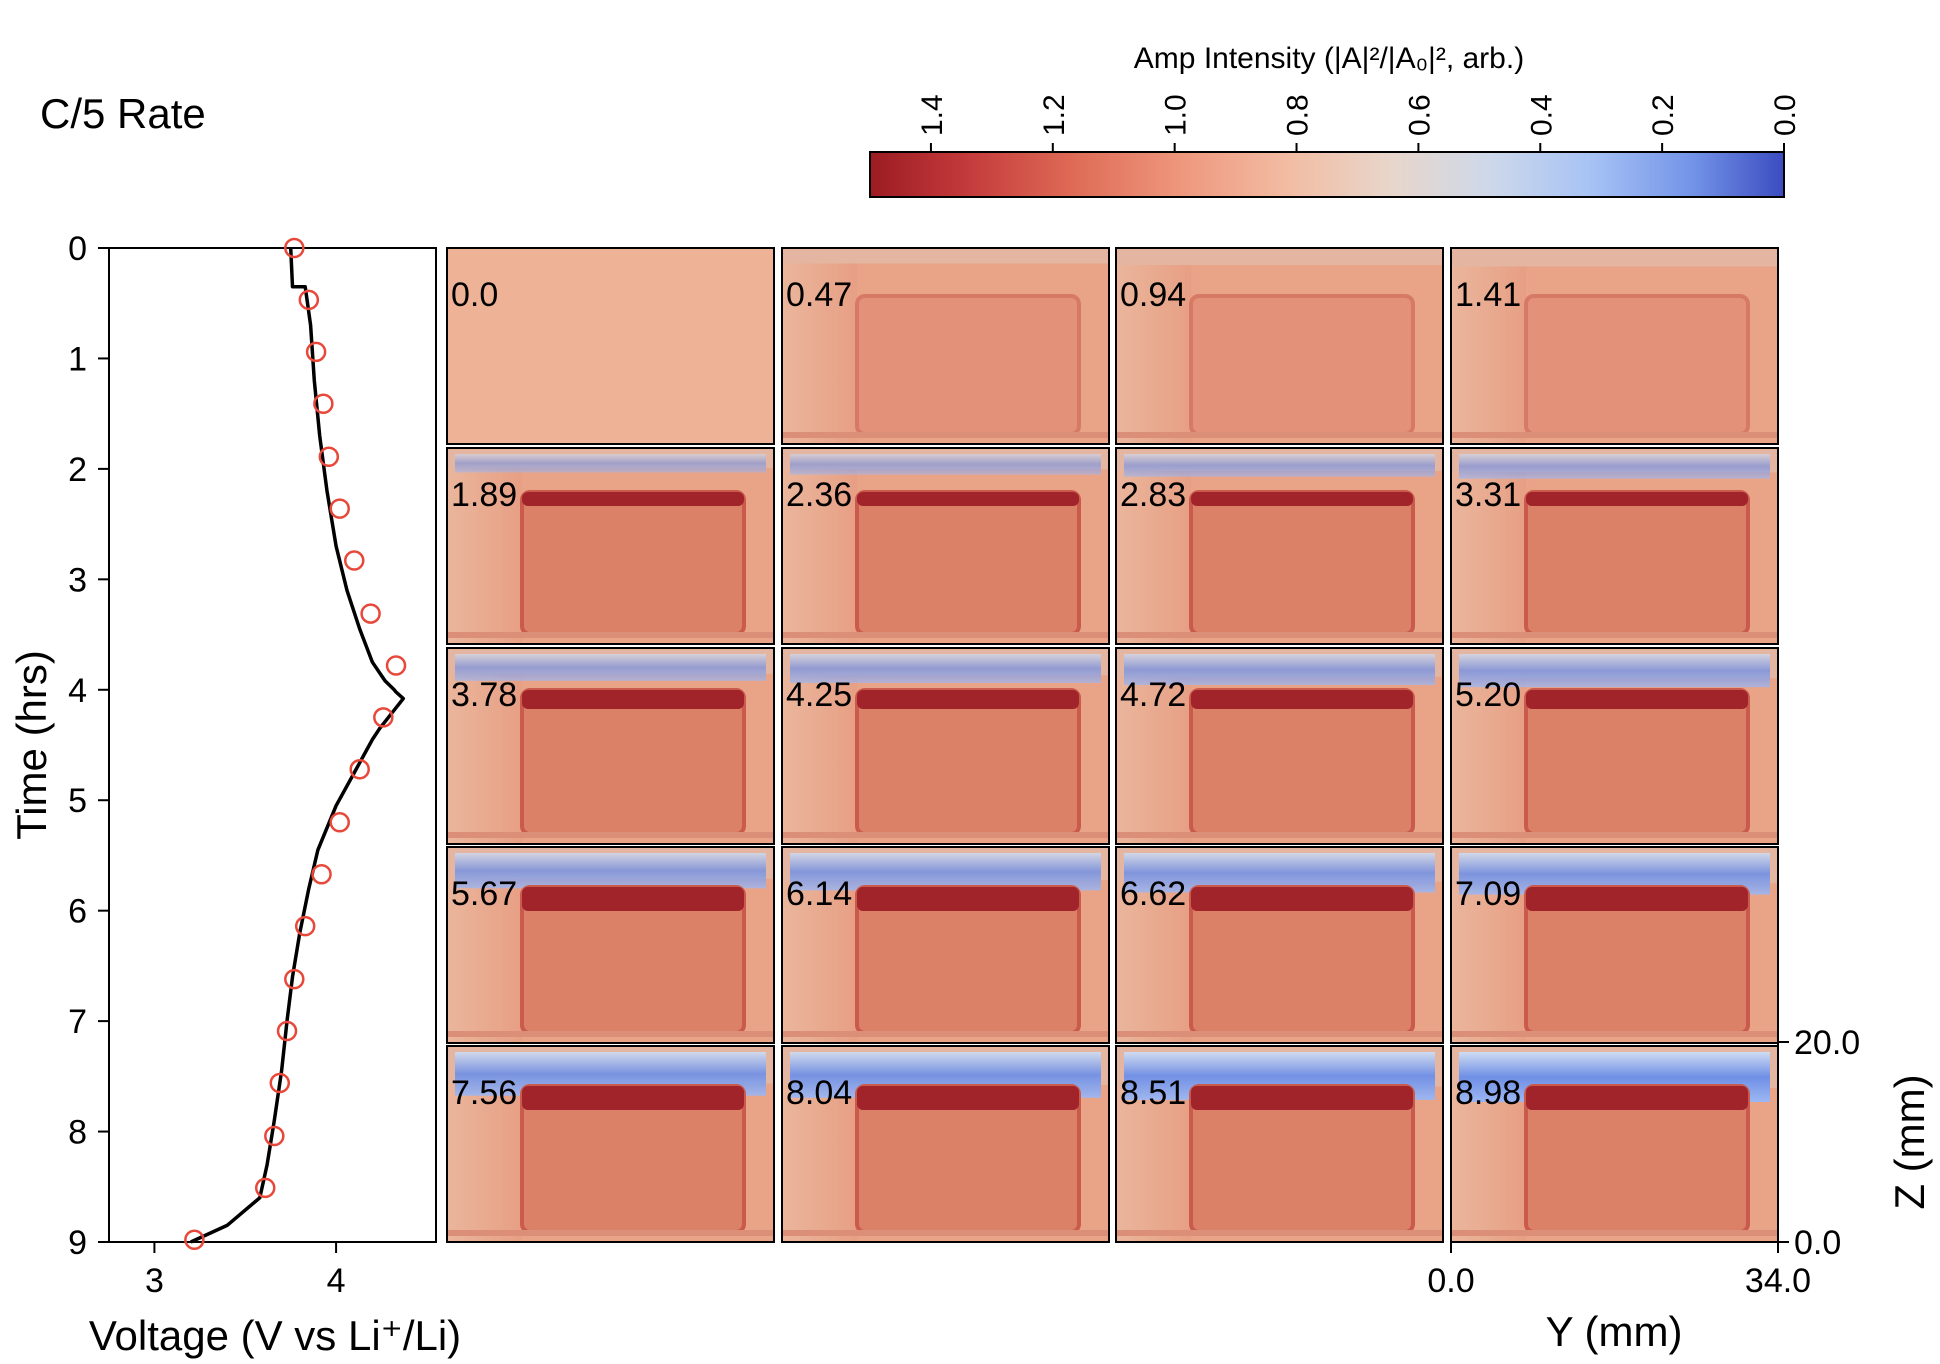 The image size is (1940, 1364). Describe the element at coordinates (1153, 295) in the screenshot. I see `map-time-label: 0.94` at that location.